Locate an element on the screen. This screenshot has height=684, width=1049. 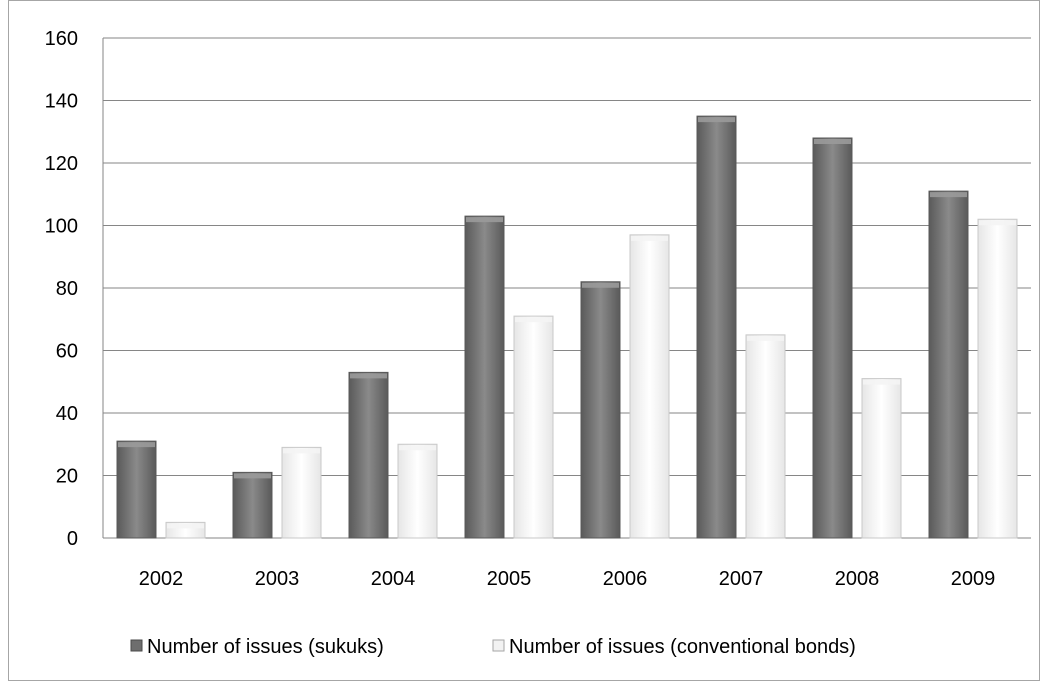
x-tick-label: 2008 is located at coordinates (857, 579).